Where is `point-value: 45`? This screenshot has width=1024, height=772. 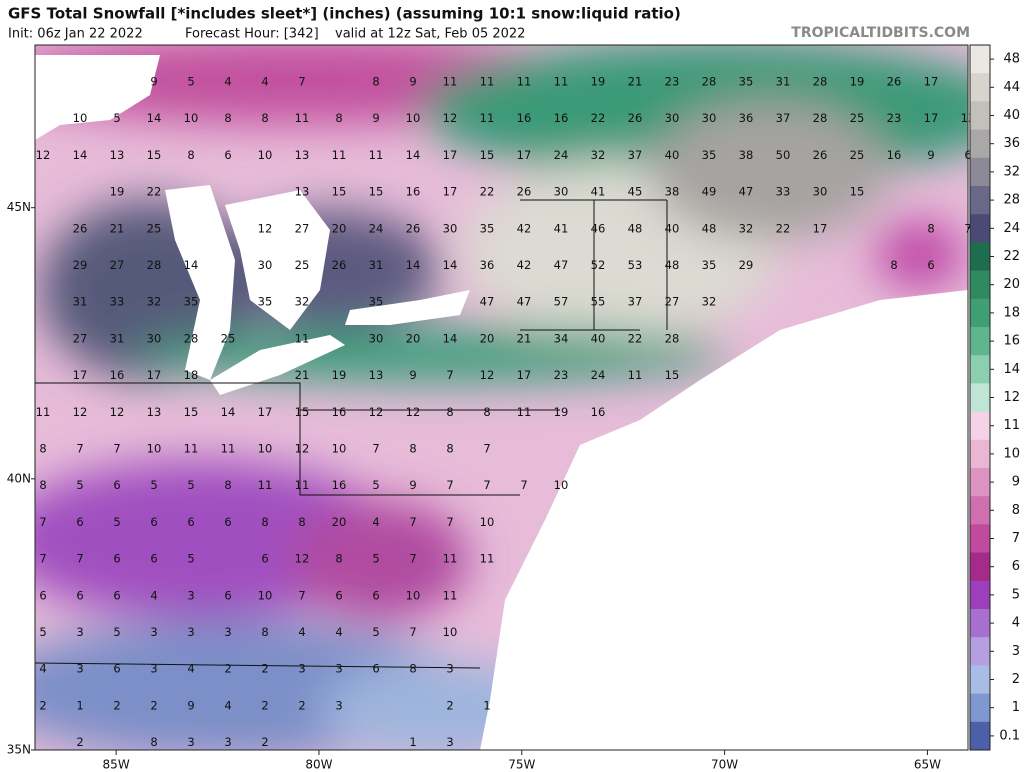
point-value: 45 is located at coordinates (635, 192).